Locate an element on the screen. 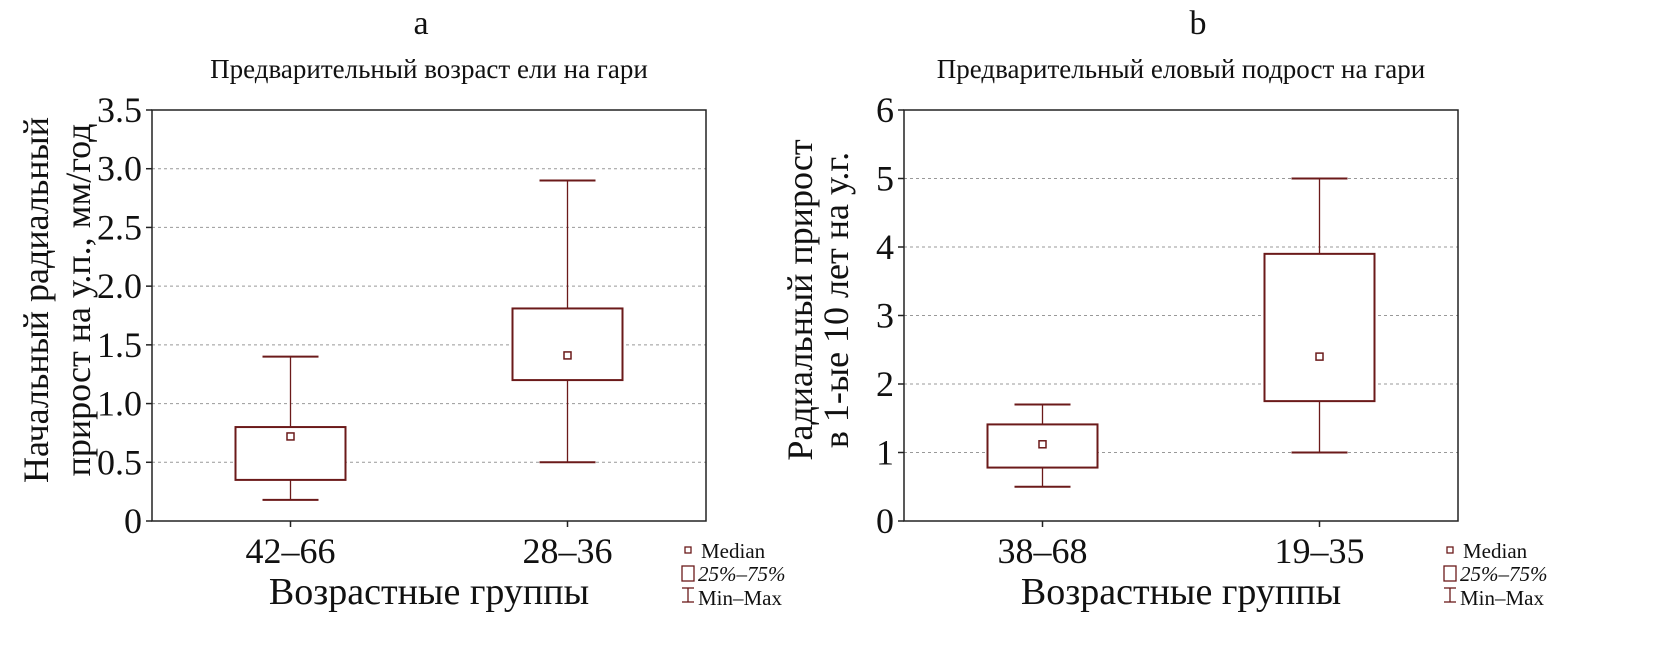  chart-title: Предварительный еловый подрост на гари is located at coordinates (1181, 69).